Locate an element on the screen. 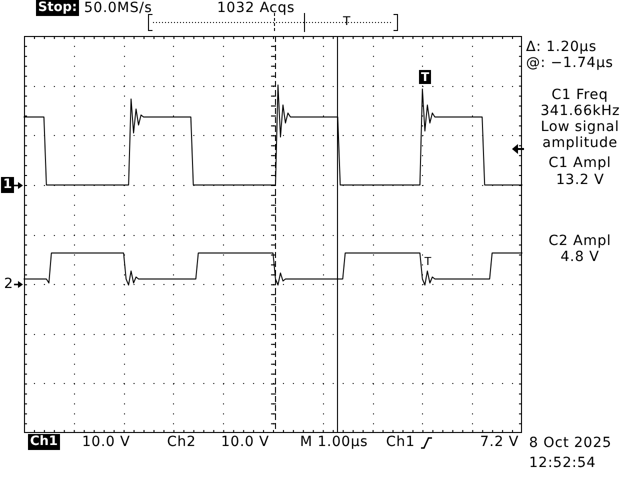 The width and height of the screenshot is (640, 480). text: 12:52:54 is located at coordinates (562, 463).